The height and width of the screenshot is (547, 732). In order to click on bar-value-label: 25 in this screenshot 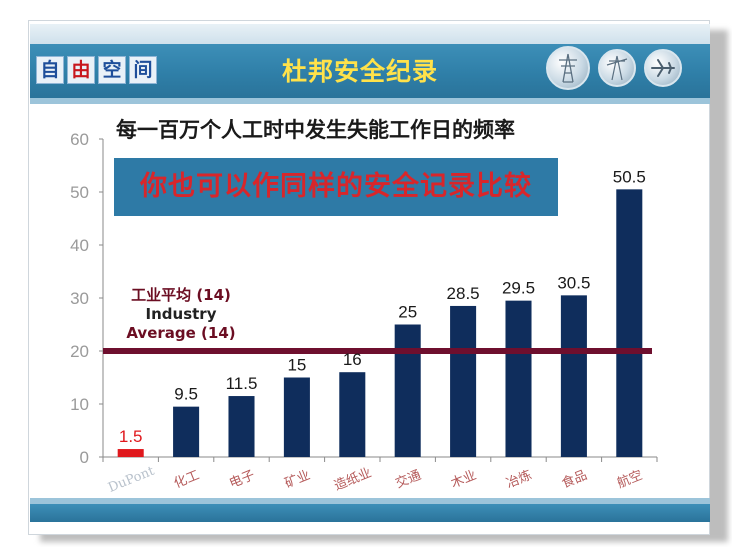, I will do `click(407, 312)`.